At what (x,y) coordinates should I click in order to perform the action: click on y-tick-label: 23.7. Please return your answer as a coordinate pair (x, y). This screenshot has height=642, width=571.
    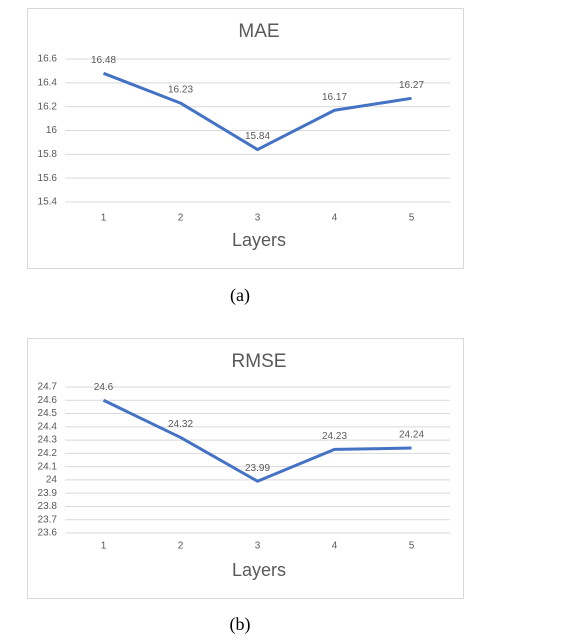
    Looking at the image, I should click on (48, 519).